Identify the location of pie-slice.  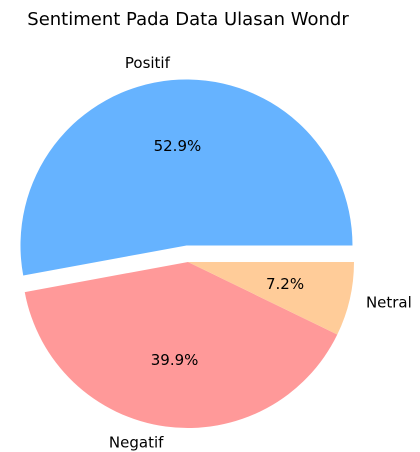
(271, 298).